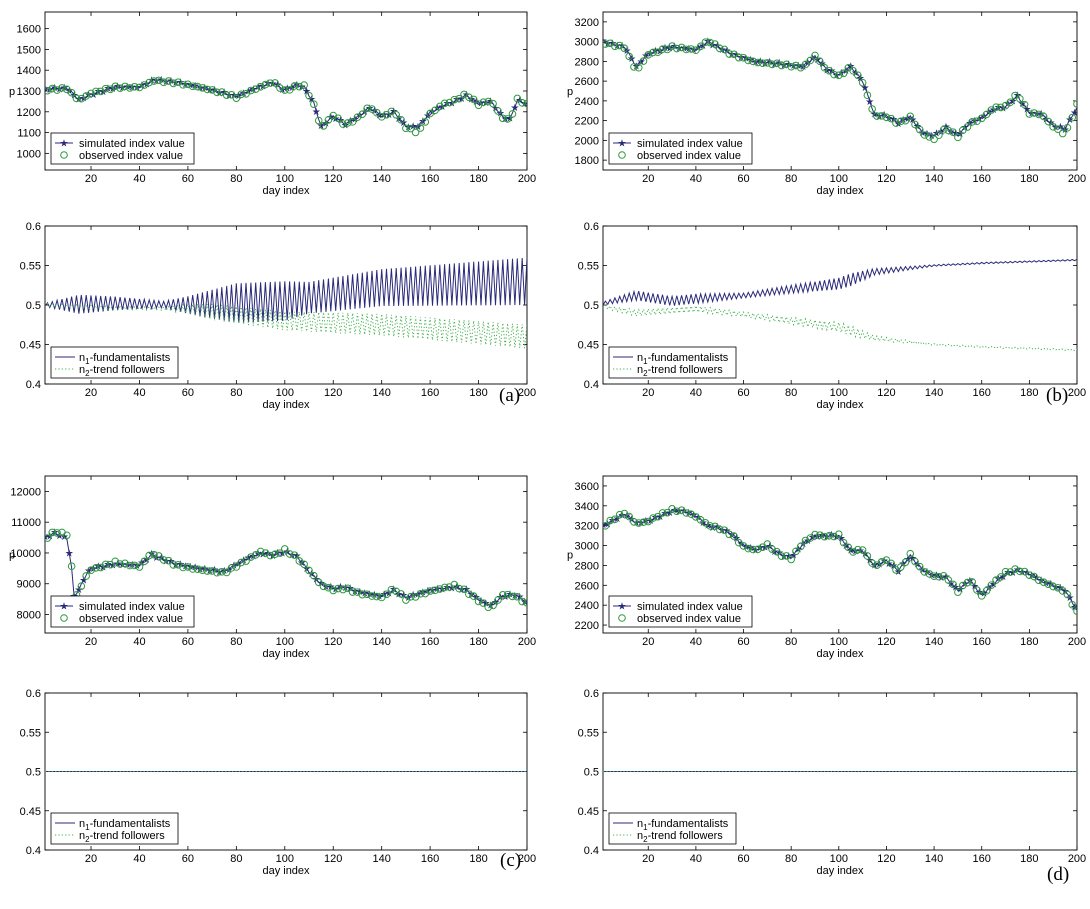 Image resolution: width=1090 pixels, height=909 pixels. What do you see at coordinates (840, 282) in the screenshot?
I see `series-line-n1` at bounding box center [840, 282].